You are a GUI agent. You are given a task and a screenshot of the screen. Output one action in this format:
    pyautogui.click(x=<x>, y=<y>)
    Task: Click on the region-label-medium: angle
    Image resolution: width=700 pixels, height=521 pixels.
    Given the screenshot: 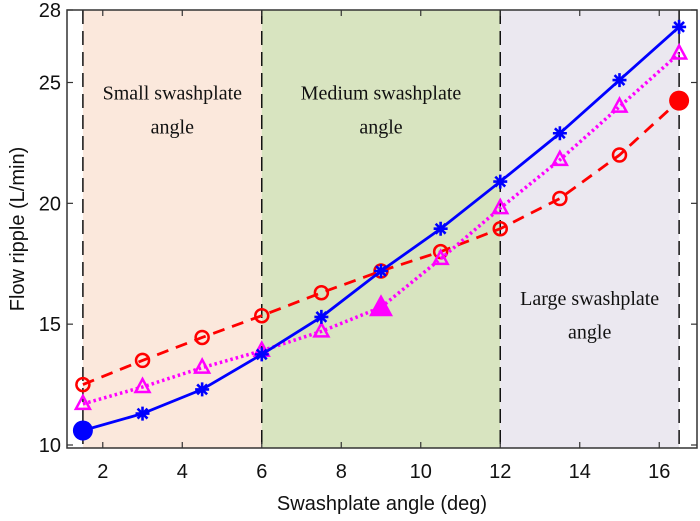 What is the action you would take?
    pyautogui.click(x=380, y=127)
    